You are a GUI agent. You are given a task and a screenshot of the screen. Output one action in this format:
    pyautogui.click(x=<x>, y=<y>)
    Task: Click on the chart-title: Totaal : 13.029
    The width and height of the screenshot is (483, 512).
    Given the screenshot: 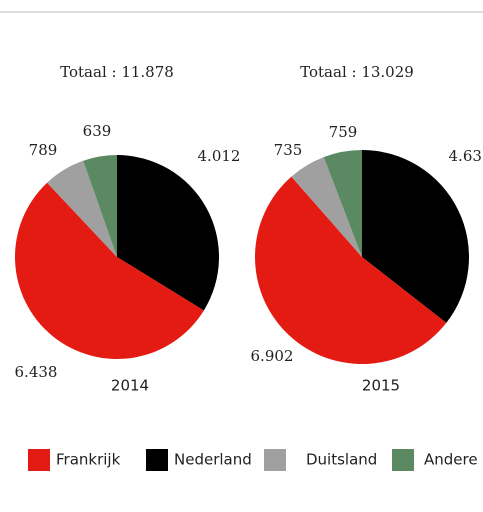 What is the action you would take?
    pyautogui.click(x=357, y=72)
    